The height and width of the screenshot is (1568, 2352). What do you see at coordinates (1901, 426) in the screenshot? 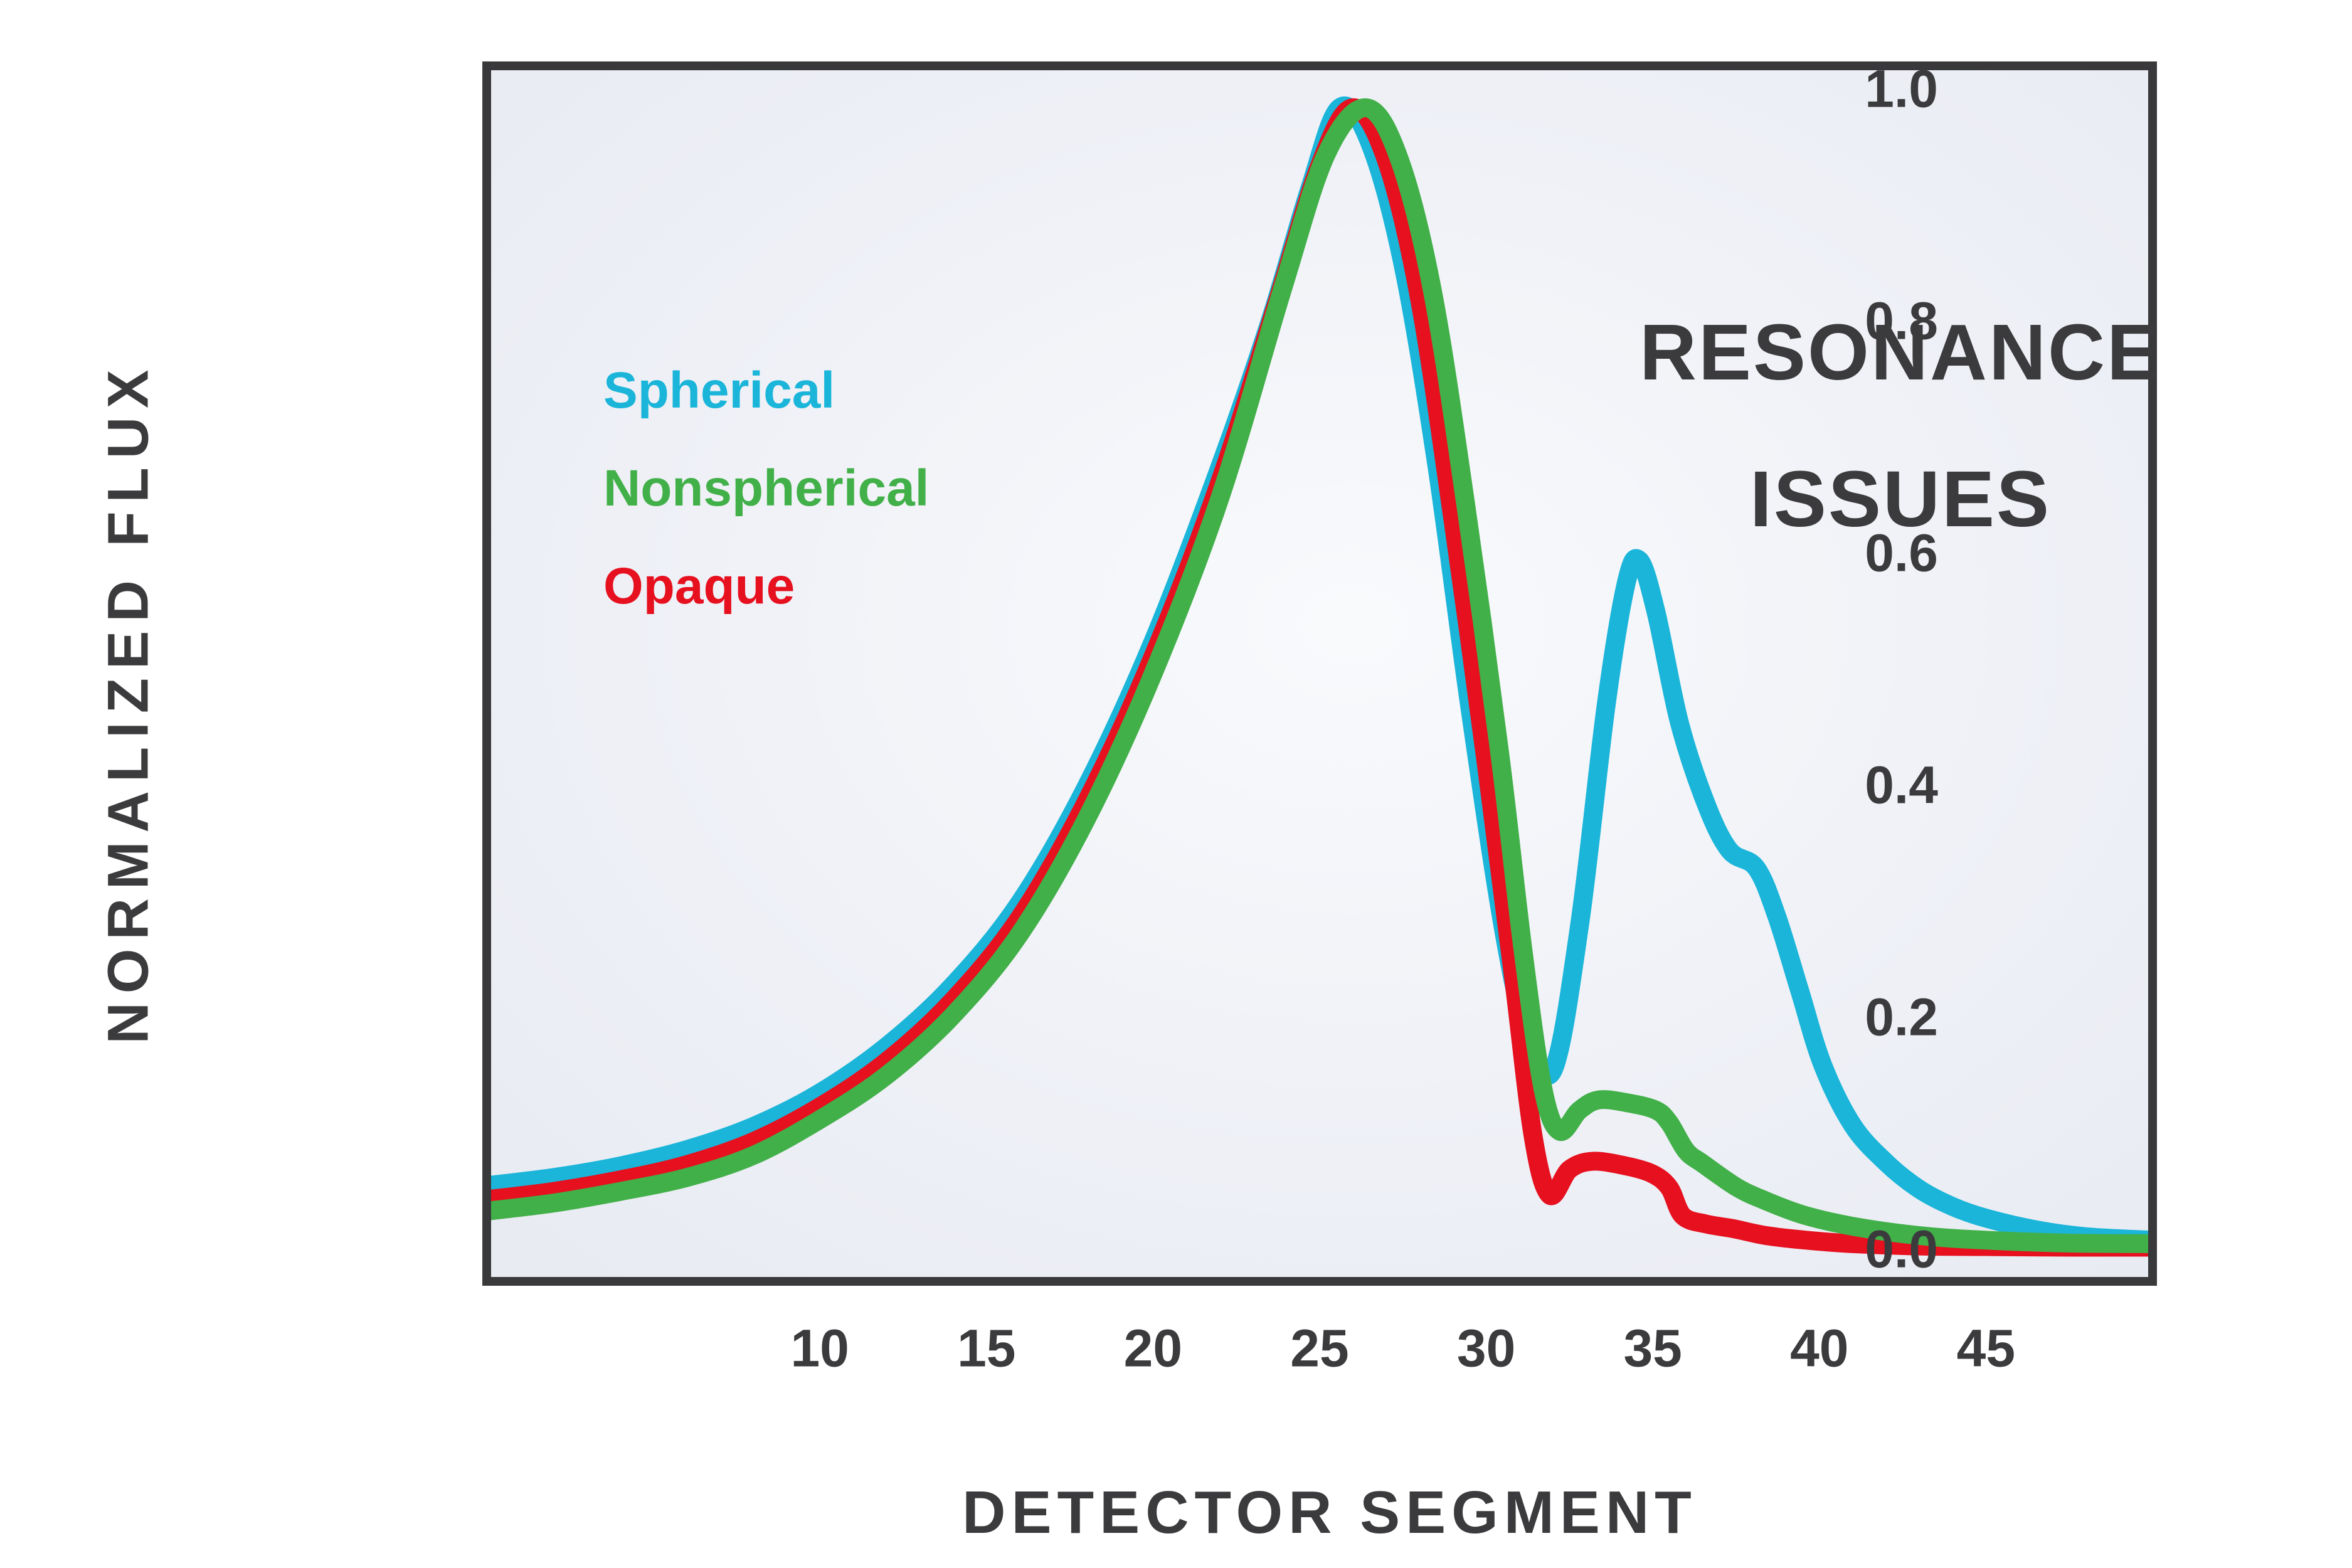
I see `chart-title: RESONANCE ISSUES` at bounding box center [1901, 426].